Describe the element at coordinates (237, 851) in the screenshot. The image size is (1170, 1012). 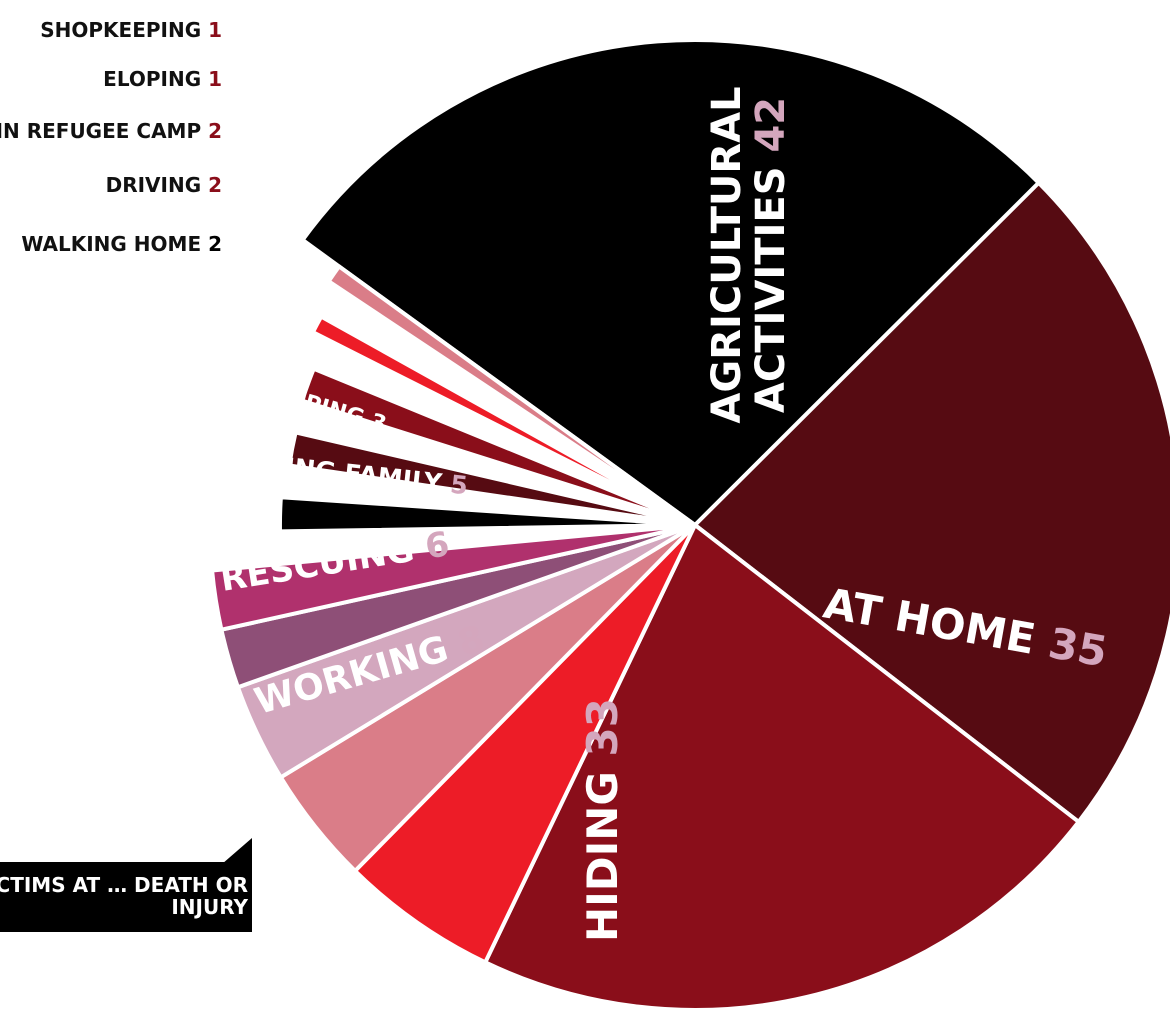
I see `callout-tab` at that location.